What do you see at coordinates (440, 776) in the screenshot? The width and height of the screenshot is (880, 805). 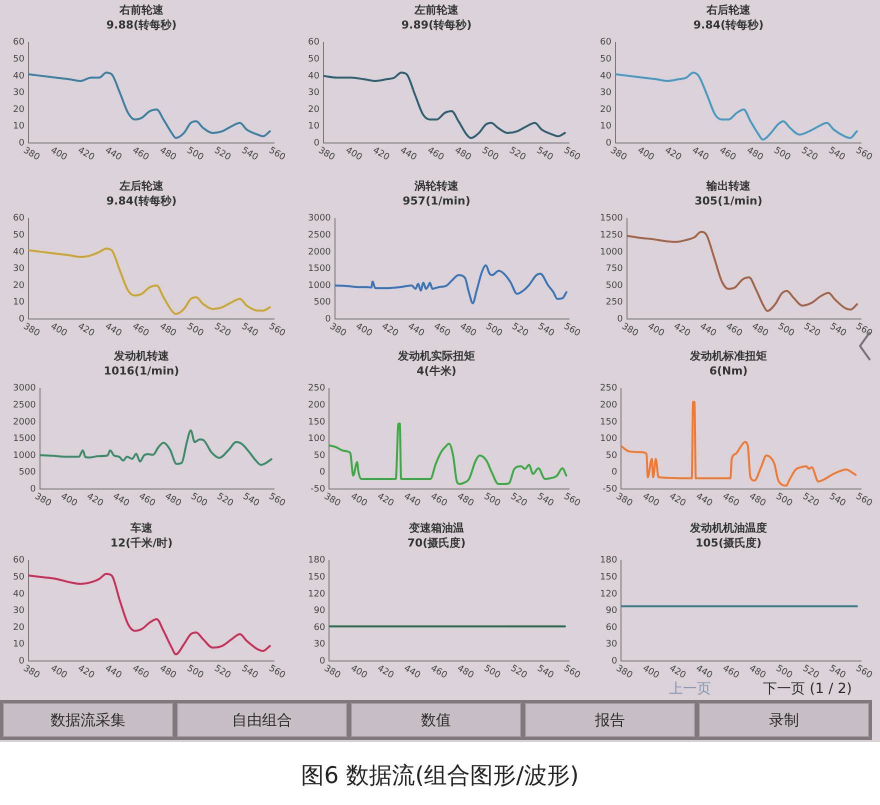 I see `text: 图6 数据流(组合图形/波形)` at bounding box center [440, 776].